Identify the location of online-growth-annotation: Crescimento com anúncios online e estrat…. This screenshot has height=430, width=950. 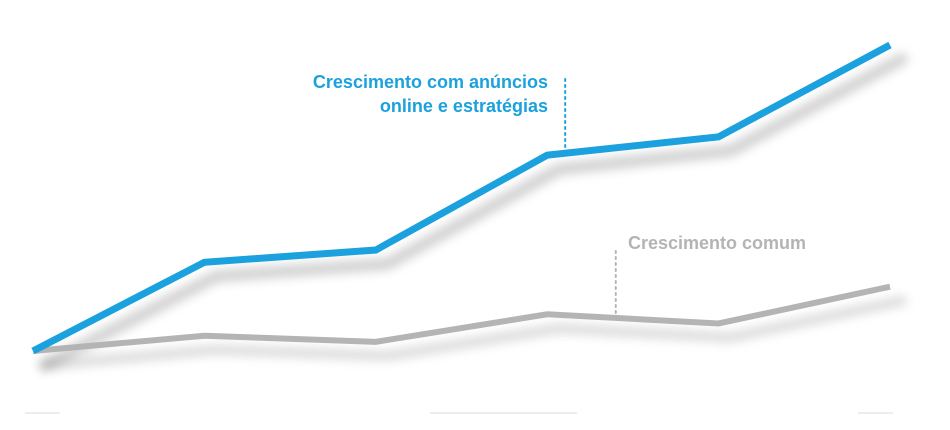
(430, 94).